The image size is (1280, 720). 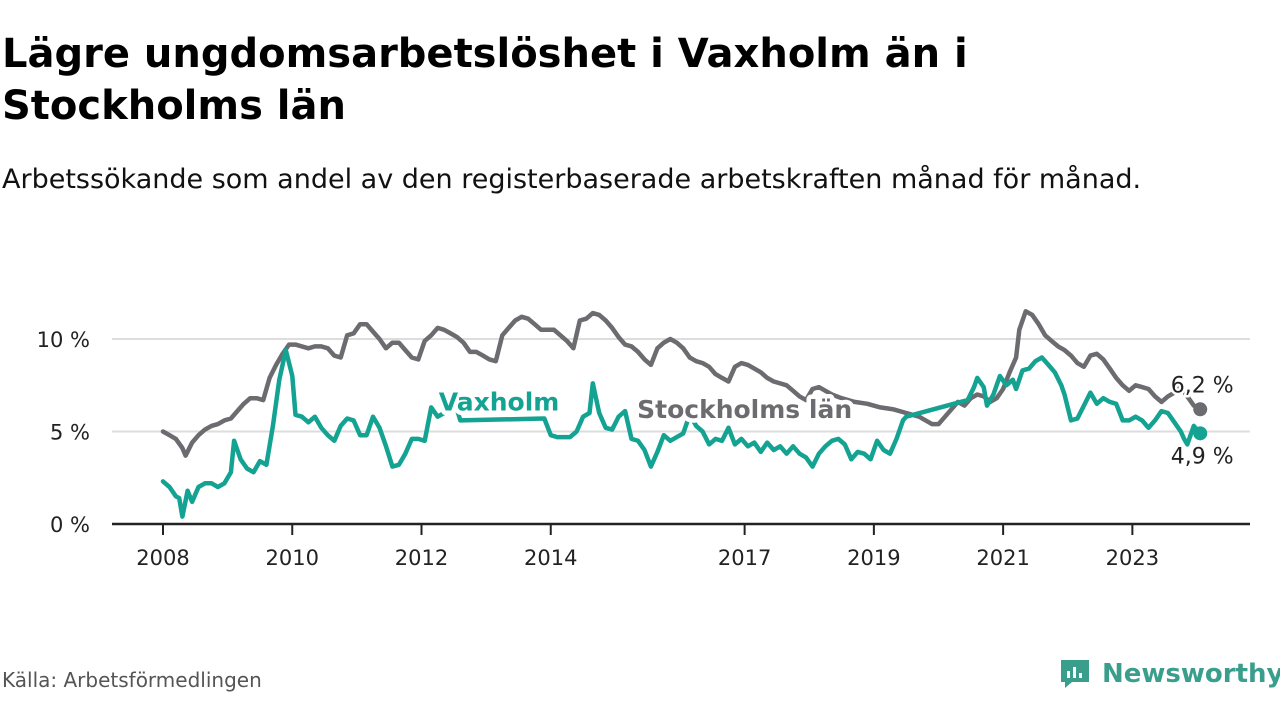 I want to click on x-tick-label: 2008, so click(x=162, y=558).